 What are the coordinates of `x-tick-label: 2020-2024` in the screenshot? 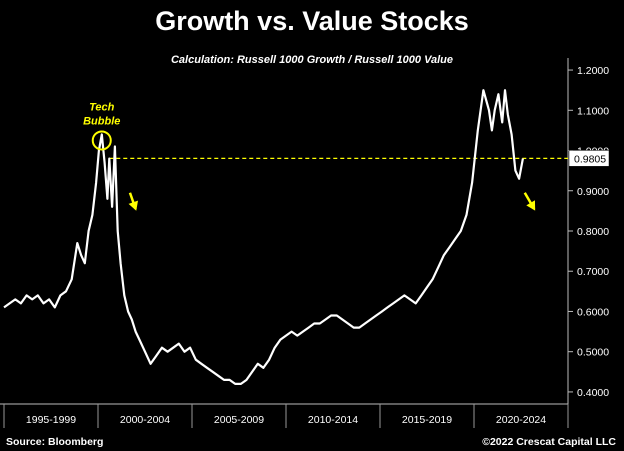 It's located at (521, 420).